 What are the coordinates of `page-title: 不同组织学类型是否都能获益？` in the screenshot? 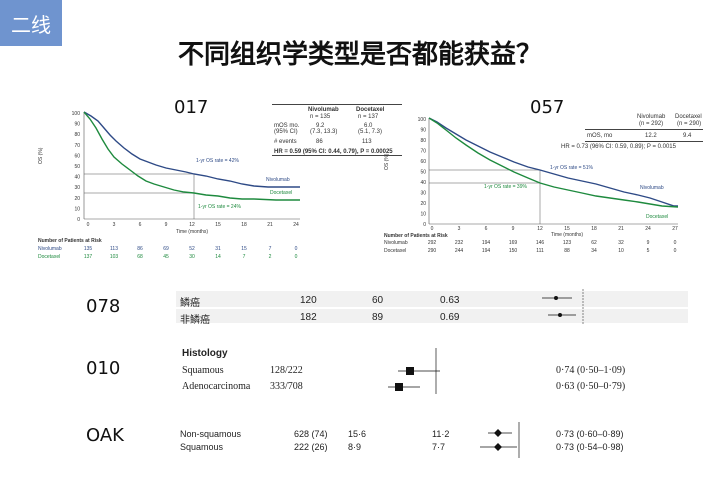 It's located at (359, 55).